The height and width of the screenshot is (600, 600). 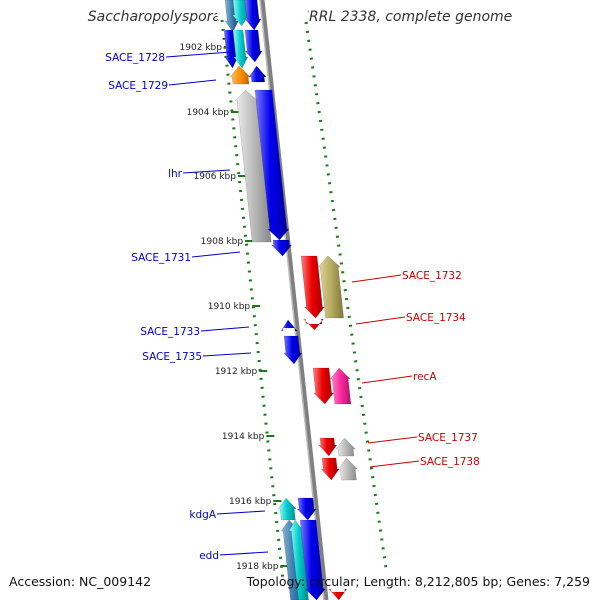 What do you see at coordinates (250, 502) in the screenshot?
I see `scale-tick-label: 1916 kbp` at bounding box center [250, 502].